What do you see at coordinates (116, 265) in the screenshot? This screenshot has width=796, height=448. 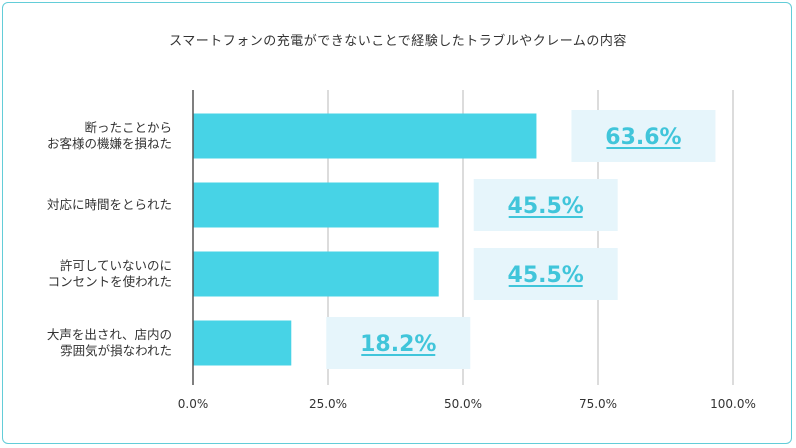 I see `category-label: 許可していないのに` at bounding box center [116, 265].